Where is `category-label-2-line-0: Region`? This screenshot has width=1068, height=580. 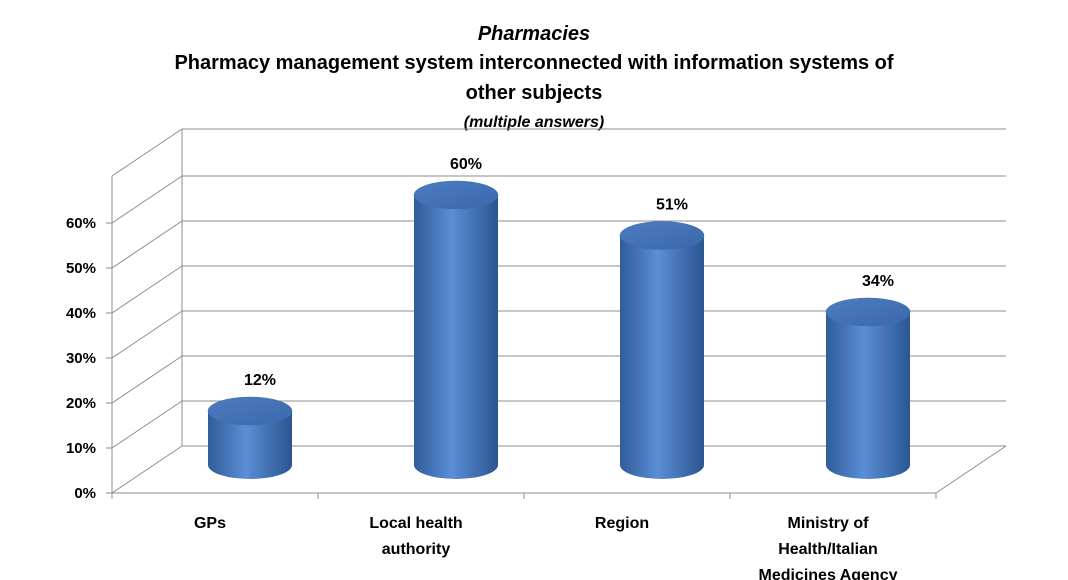 category-label-2-line-0: Region is located at coordinates (622, 523).